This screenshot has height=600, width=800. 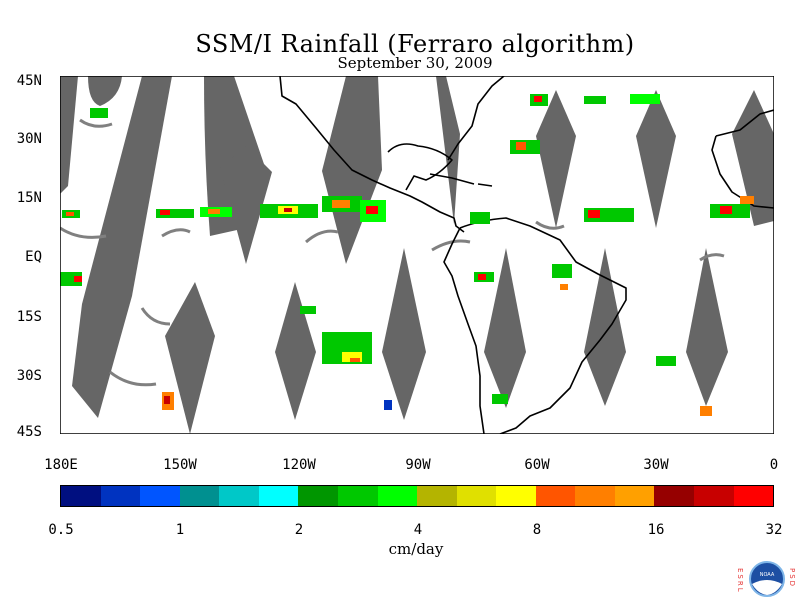 I want to click on colorbar-tick-16: 16, so click(x=656, y=530).